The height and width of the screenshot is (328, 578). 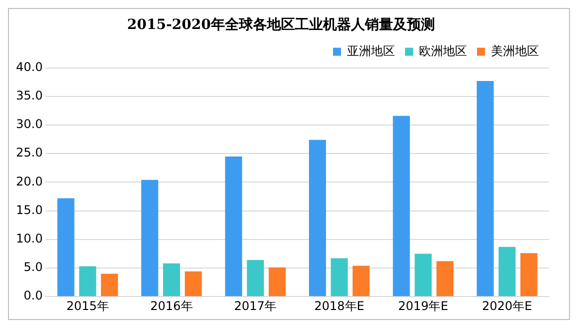 What do you see at coordinates (33, 295) in the screenshot?
I see `y-tick-label: 0.0` at bounding box center [33, 295].